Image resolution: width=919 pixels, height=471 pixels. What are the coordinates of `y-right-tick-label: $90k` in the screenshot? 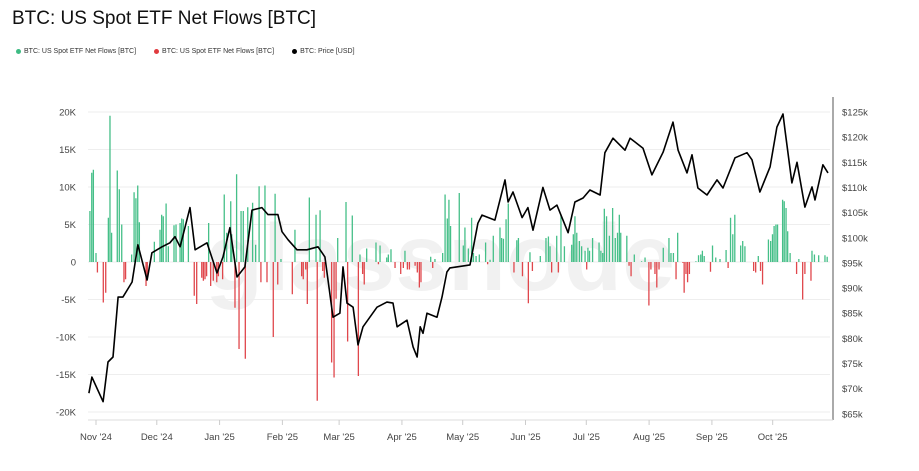 It's located at (852, 289).